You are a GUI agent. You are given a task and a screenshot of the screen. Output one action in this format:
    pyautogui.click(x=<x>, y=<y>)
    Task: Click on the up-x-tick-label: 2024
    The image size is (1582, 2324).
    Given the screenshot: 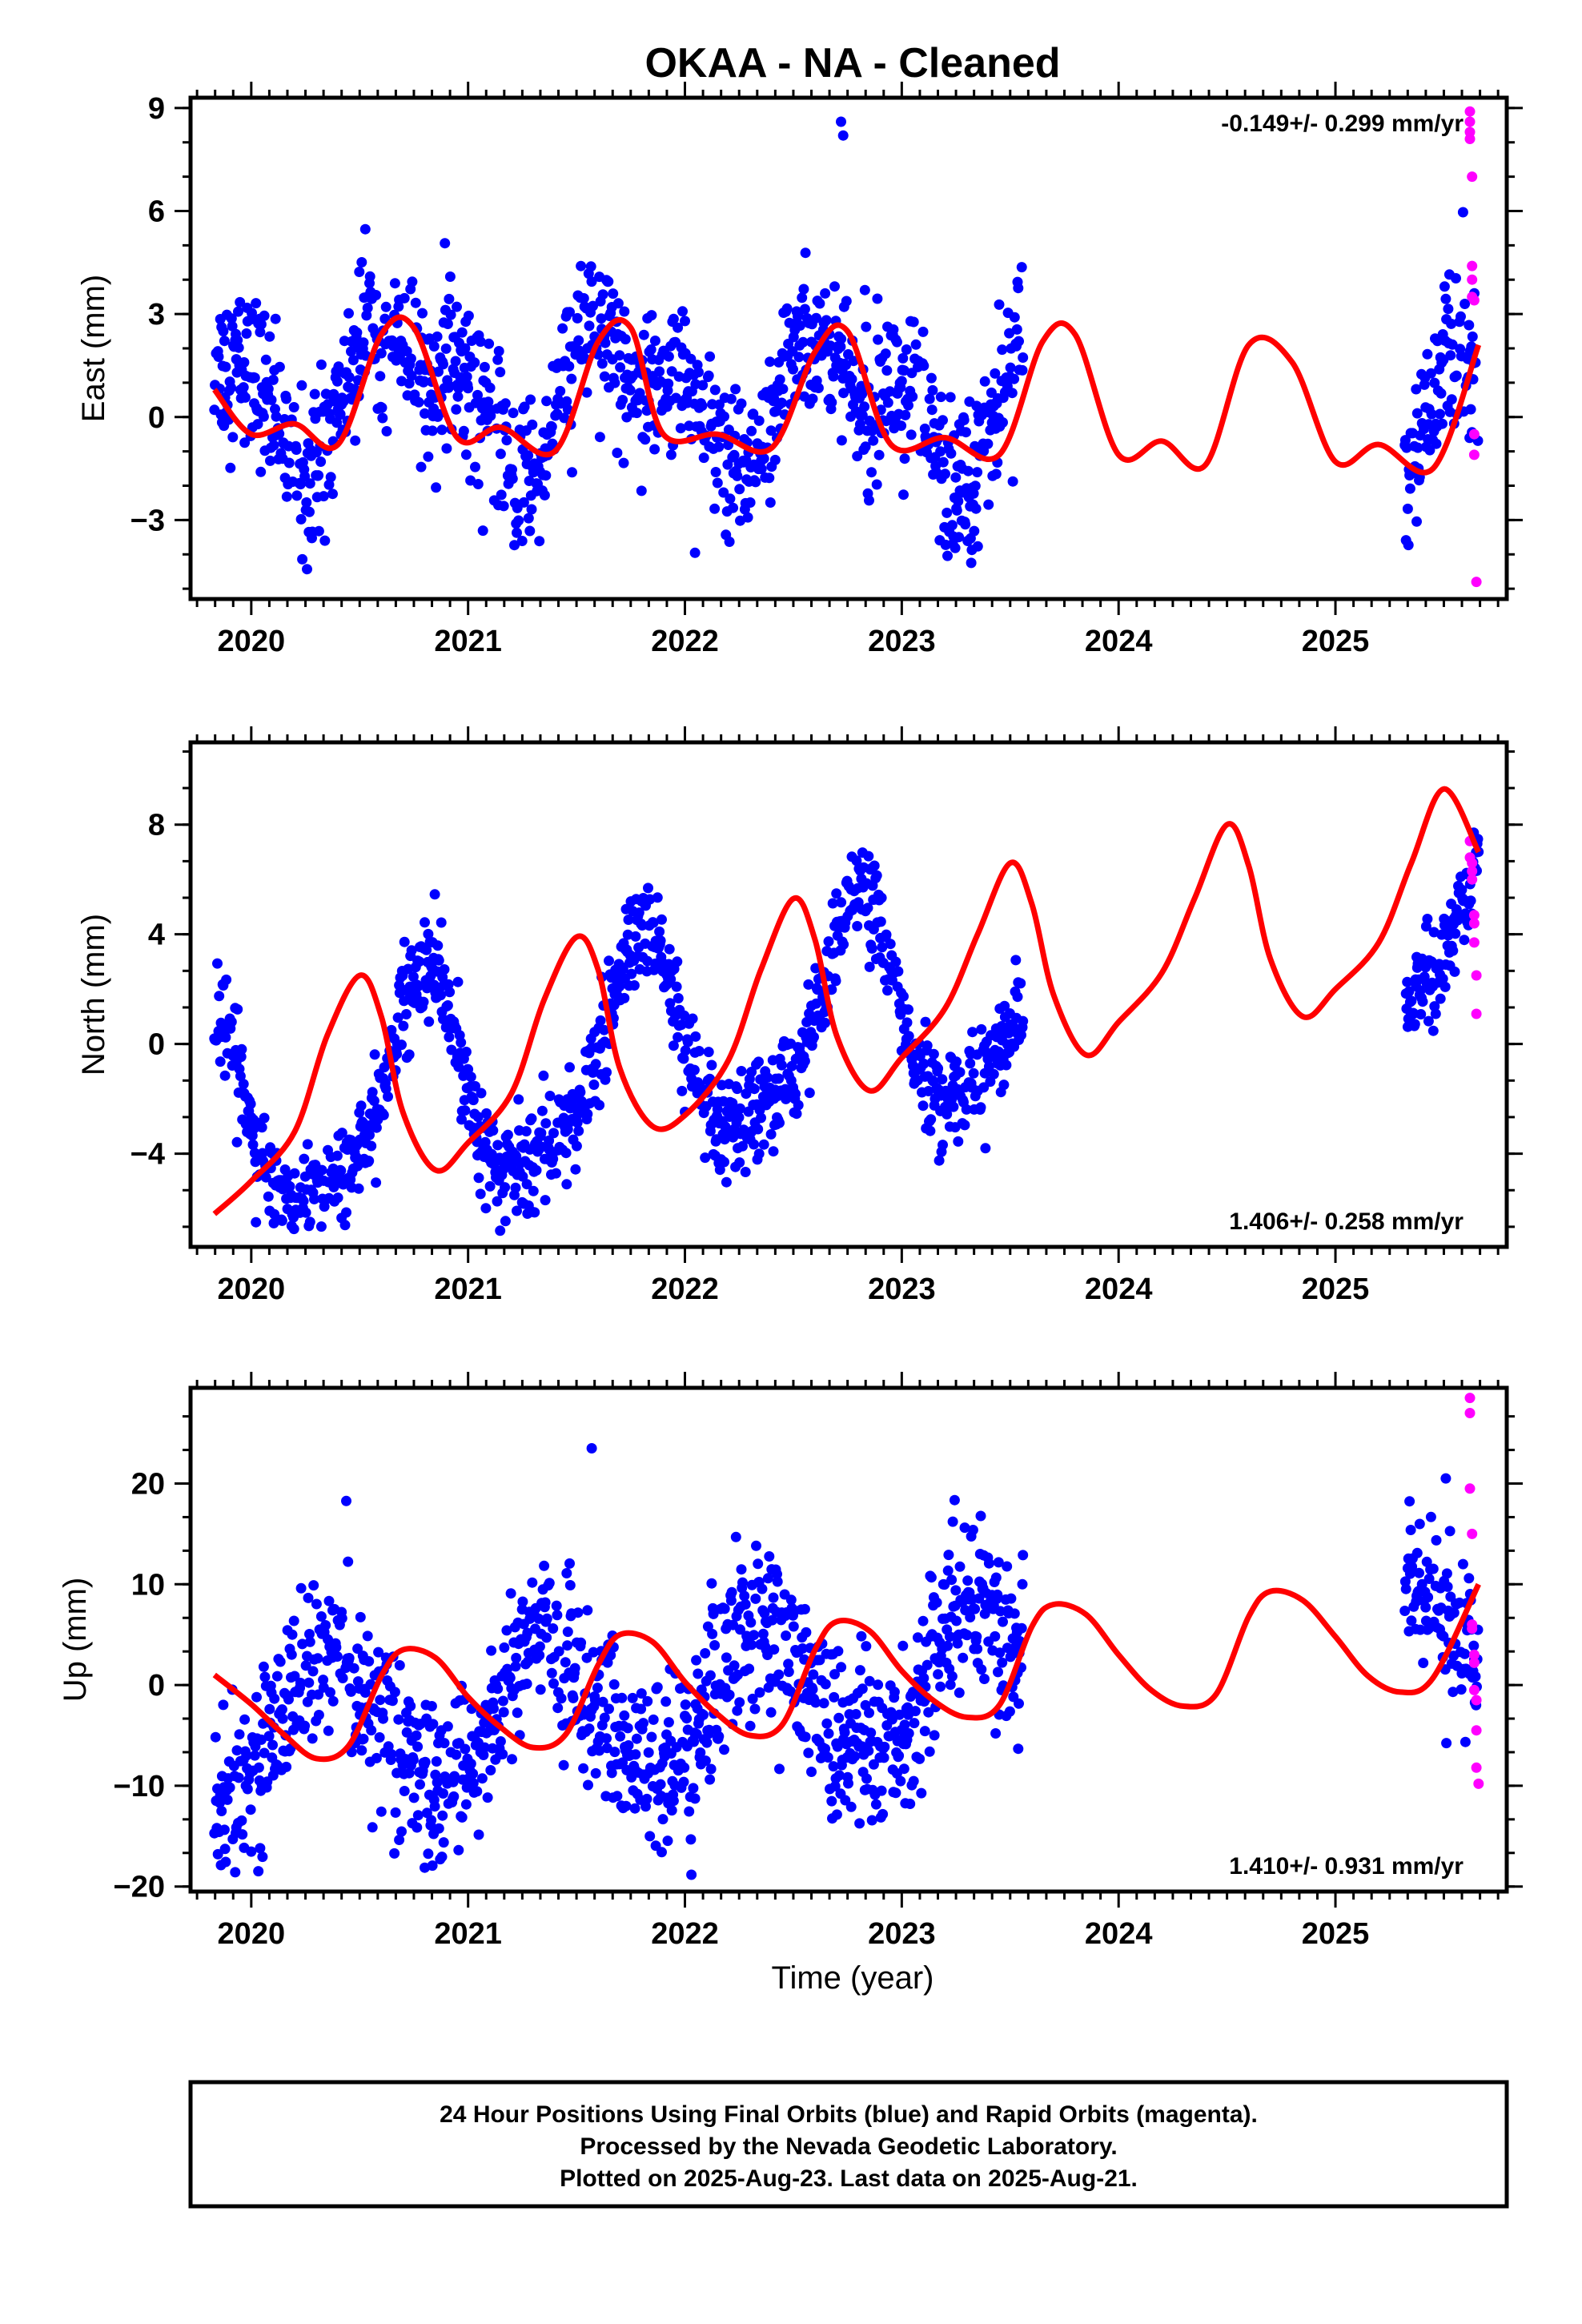 What is the action you would take?
    pyautogui.click(x=1119, y=1934)
    